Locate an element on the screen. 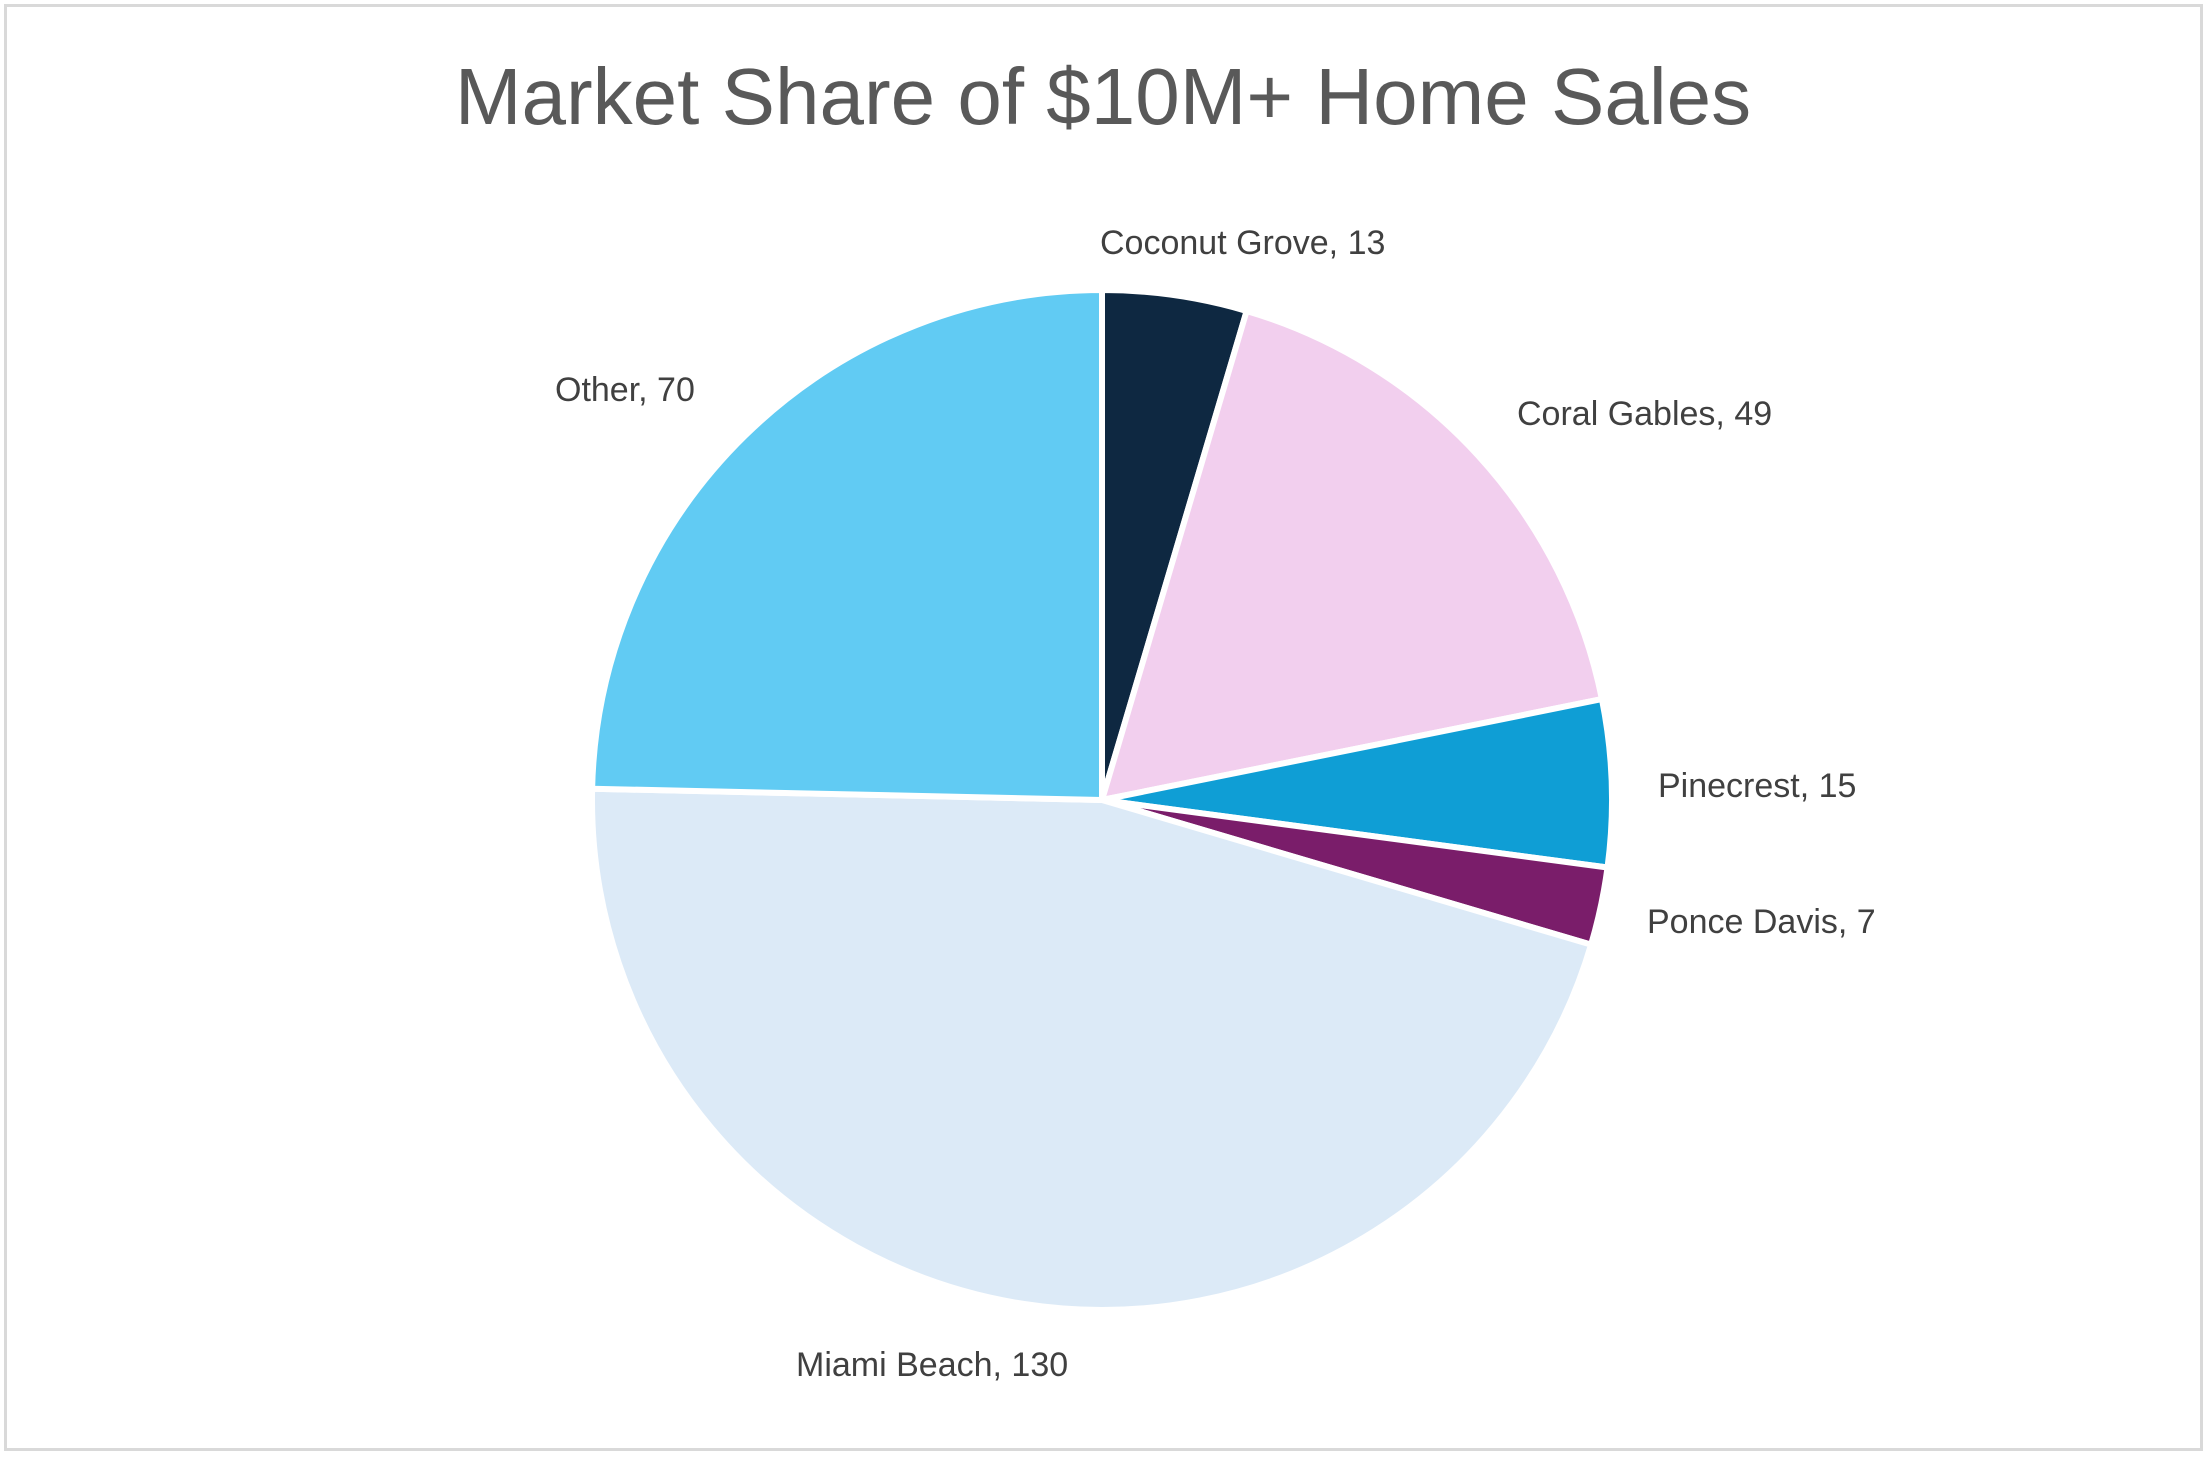  pie-slice-other is located at coordinates (847, 545).